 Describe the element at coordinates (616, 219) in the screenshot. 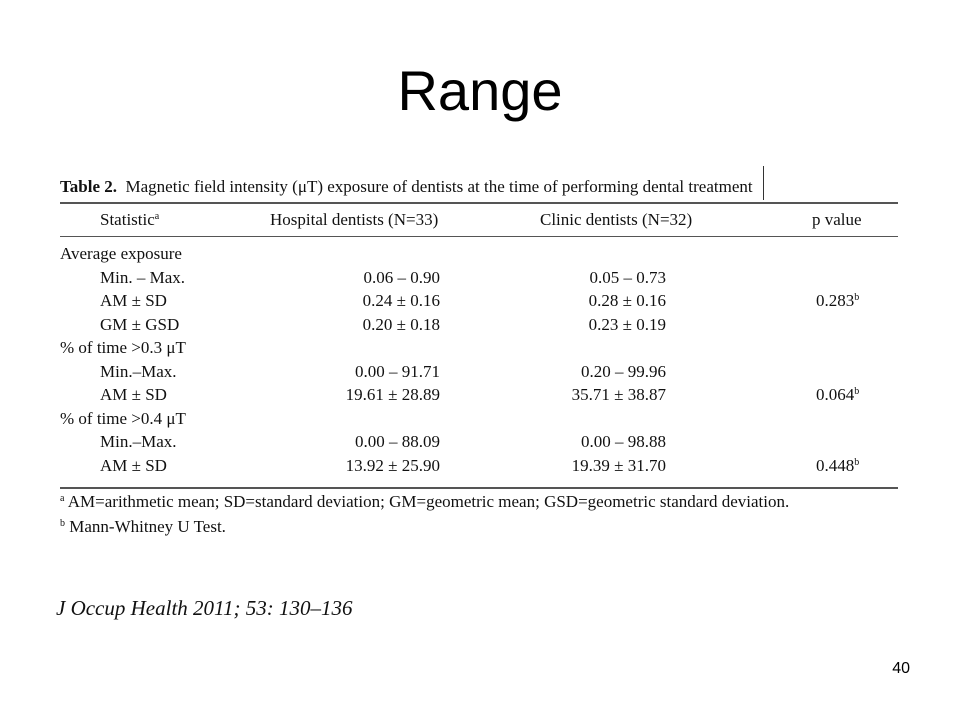

I see `header-clinic: Clinic dentists (N=32)` at that location.